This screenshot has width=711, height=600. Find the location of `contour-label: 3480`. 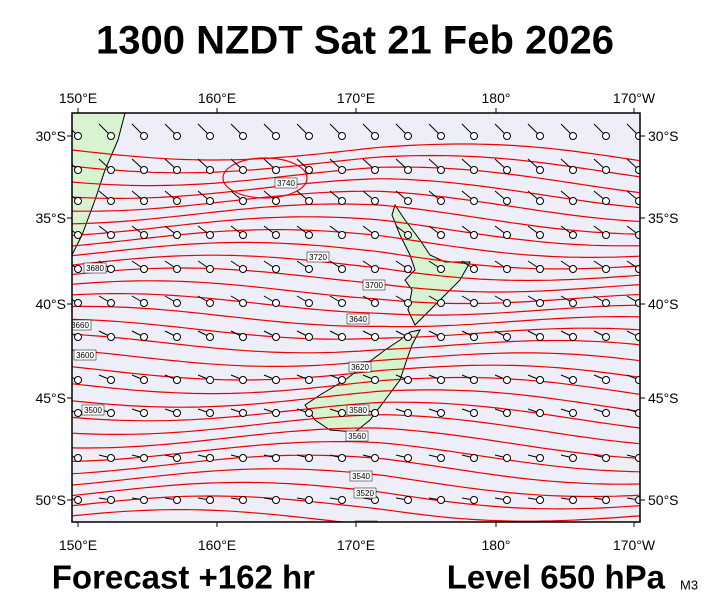

contour-label: 3480 is located at coordinates (366, 526).